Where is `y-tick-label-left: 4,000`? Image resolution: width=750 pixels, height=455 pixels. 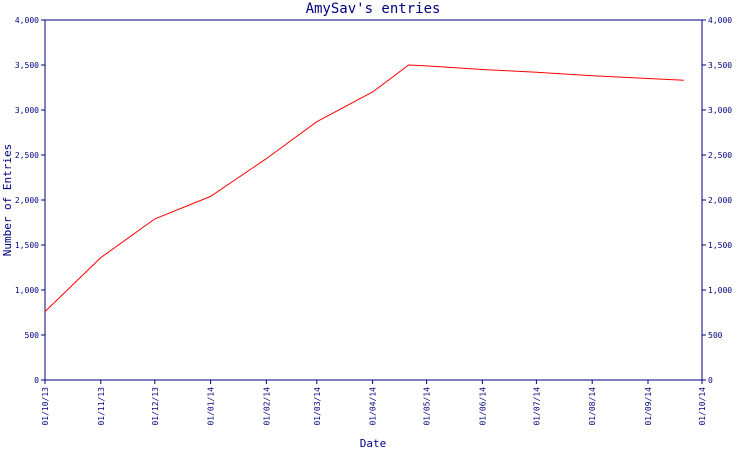
y-tick-label-left: 4,000 is located at coordinates (27, 20).